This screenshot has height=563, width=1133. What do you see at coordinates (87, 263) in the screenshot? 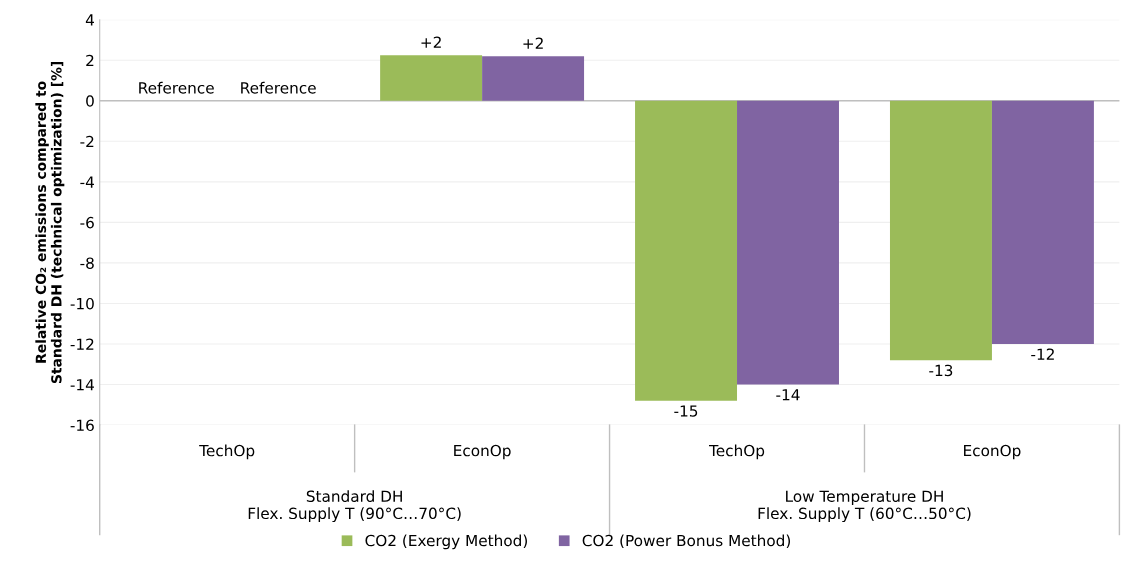
I see `y-tick-label: -8` at bounding box center [87, 263].